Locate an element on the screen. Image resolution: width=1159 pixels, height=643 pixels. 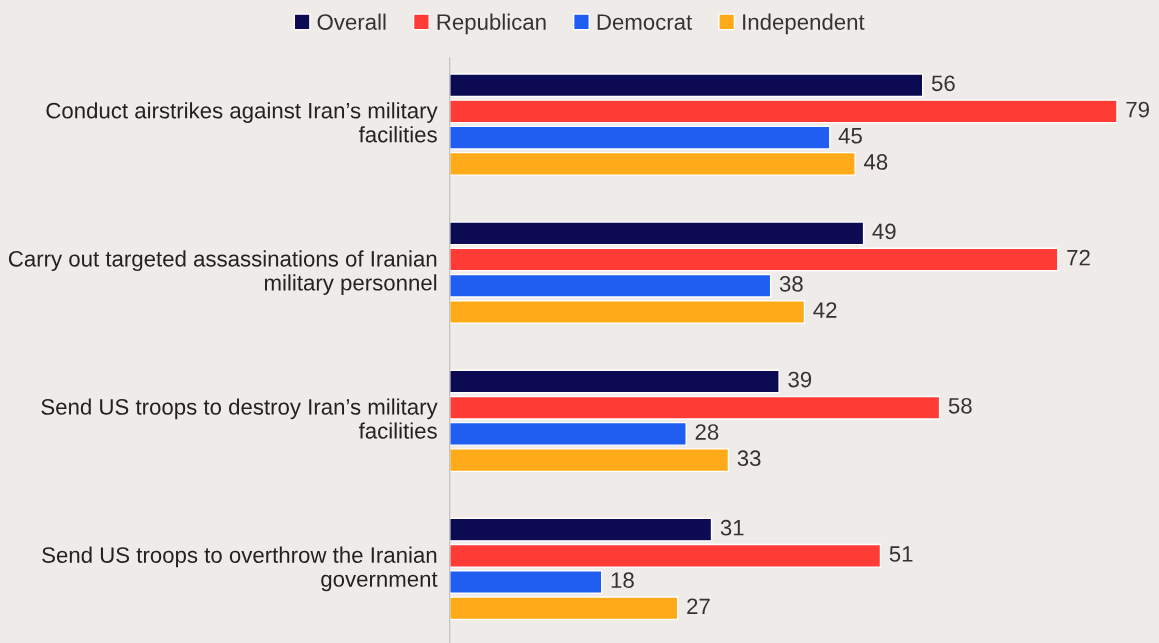
data-label: 27 is located at coordinates (698, 606).